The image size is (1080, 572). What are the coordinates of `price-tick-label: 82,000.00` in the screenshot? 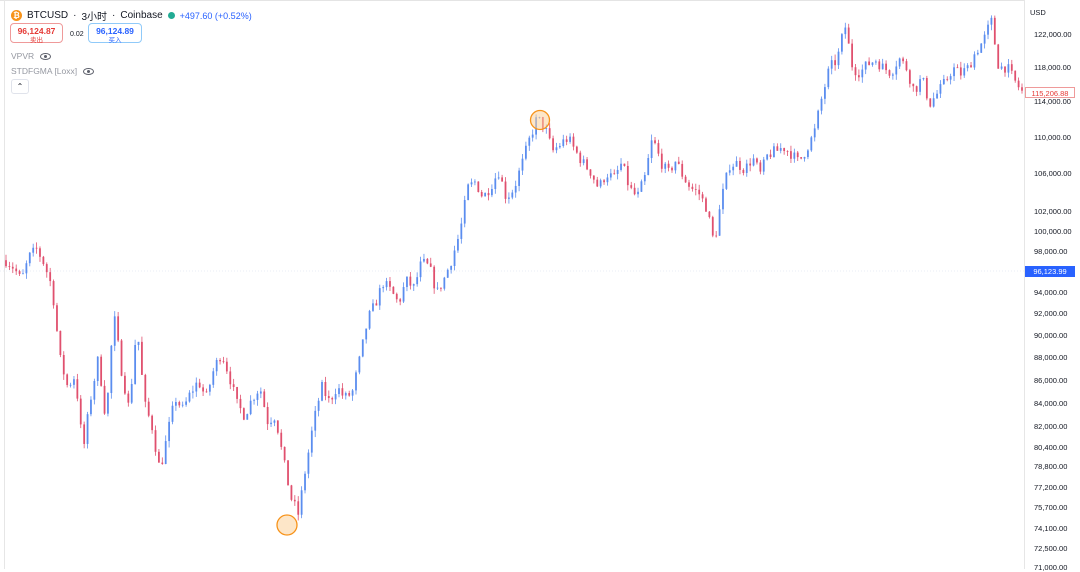 It's located at (1051, 426).